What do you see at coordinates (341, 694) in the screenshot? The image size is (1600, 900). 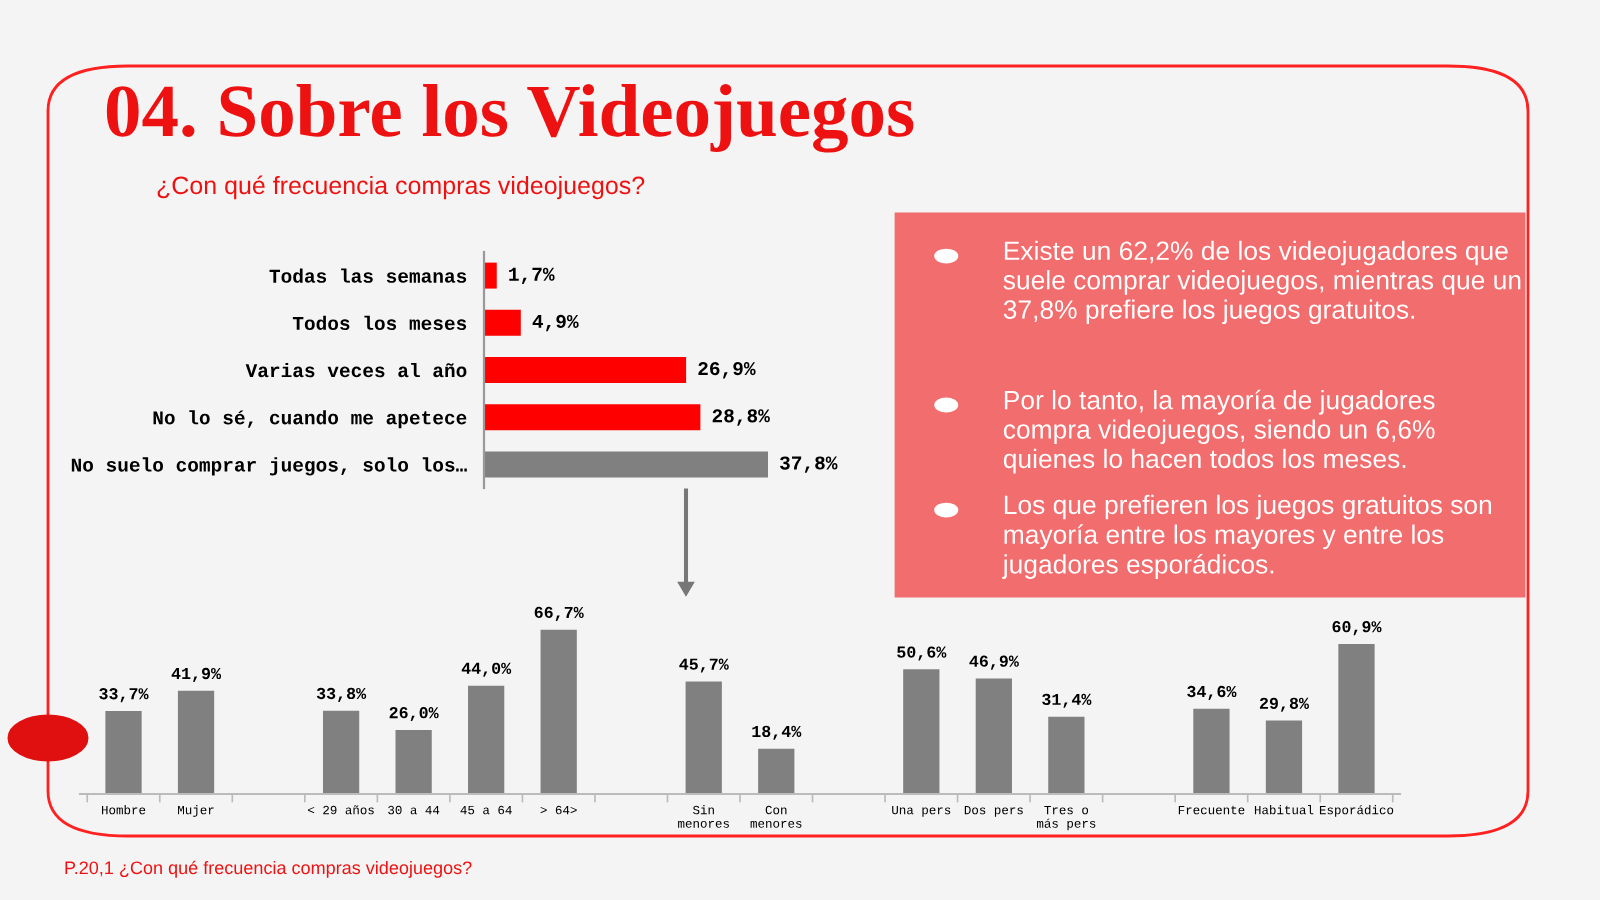 I see `data-label: 33,8%` at bounding box center [341, 694].